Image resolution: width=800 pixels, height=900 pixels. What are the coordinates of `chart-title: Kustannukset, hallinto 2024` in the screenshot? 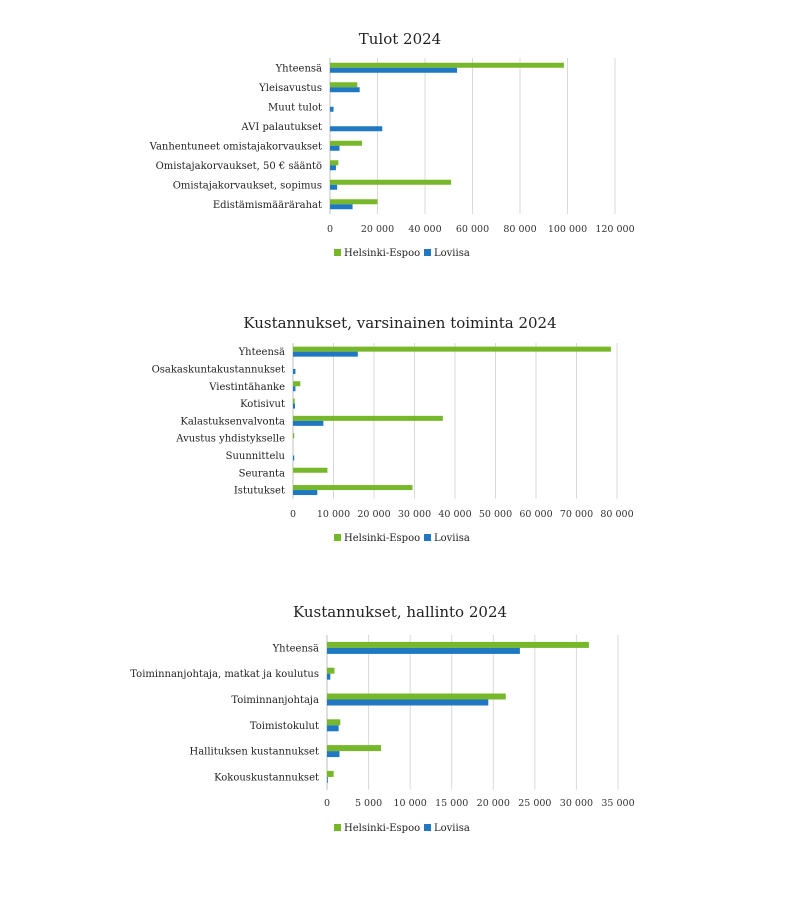 It's located at (400, 612).